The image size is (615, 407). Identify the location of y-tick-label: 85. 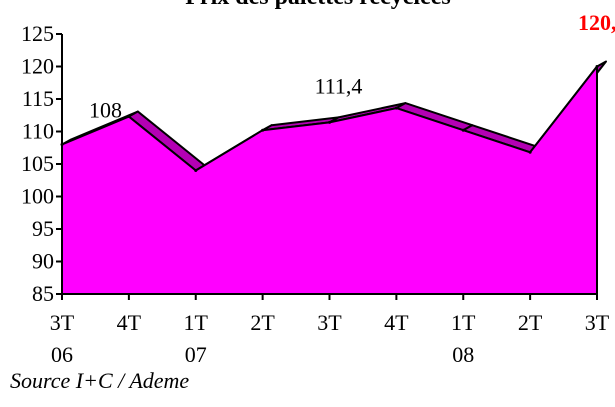
(43, 293).